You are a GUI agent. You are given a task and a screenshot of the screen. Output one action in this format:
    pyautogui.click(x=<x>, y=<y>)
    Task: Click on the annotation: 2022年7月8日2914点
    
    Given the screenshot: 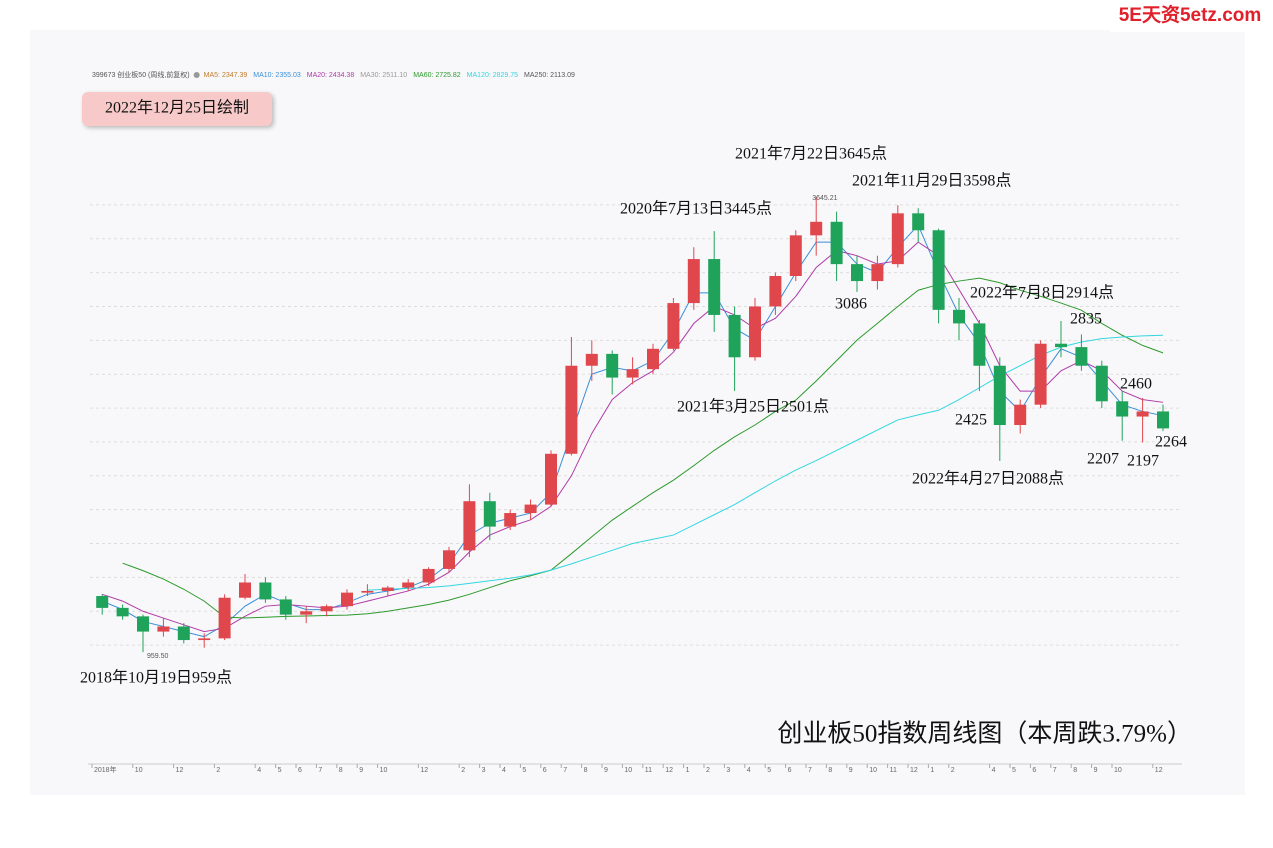 What is the action you would take?
    pyautogui.click(x=1042, y=293)
    